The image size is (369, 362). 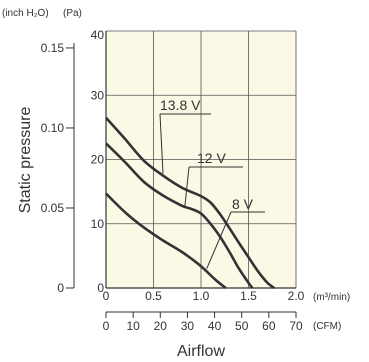 I want to click on x-unit-imperial: (CFM), so click(x=327, y=326).